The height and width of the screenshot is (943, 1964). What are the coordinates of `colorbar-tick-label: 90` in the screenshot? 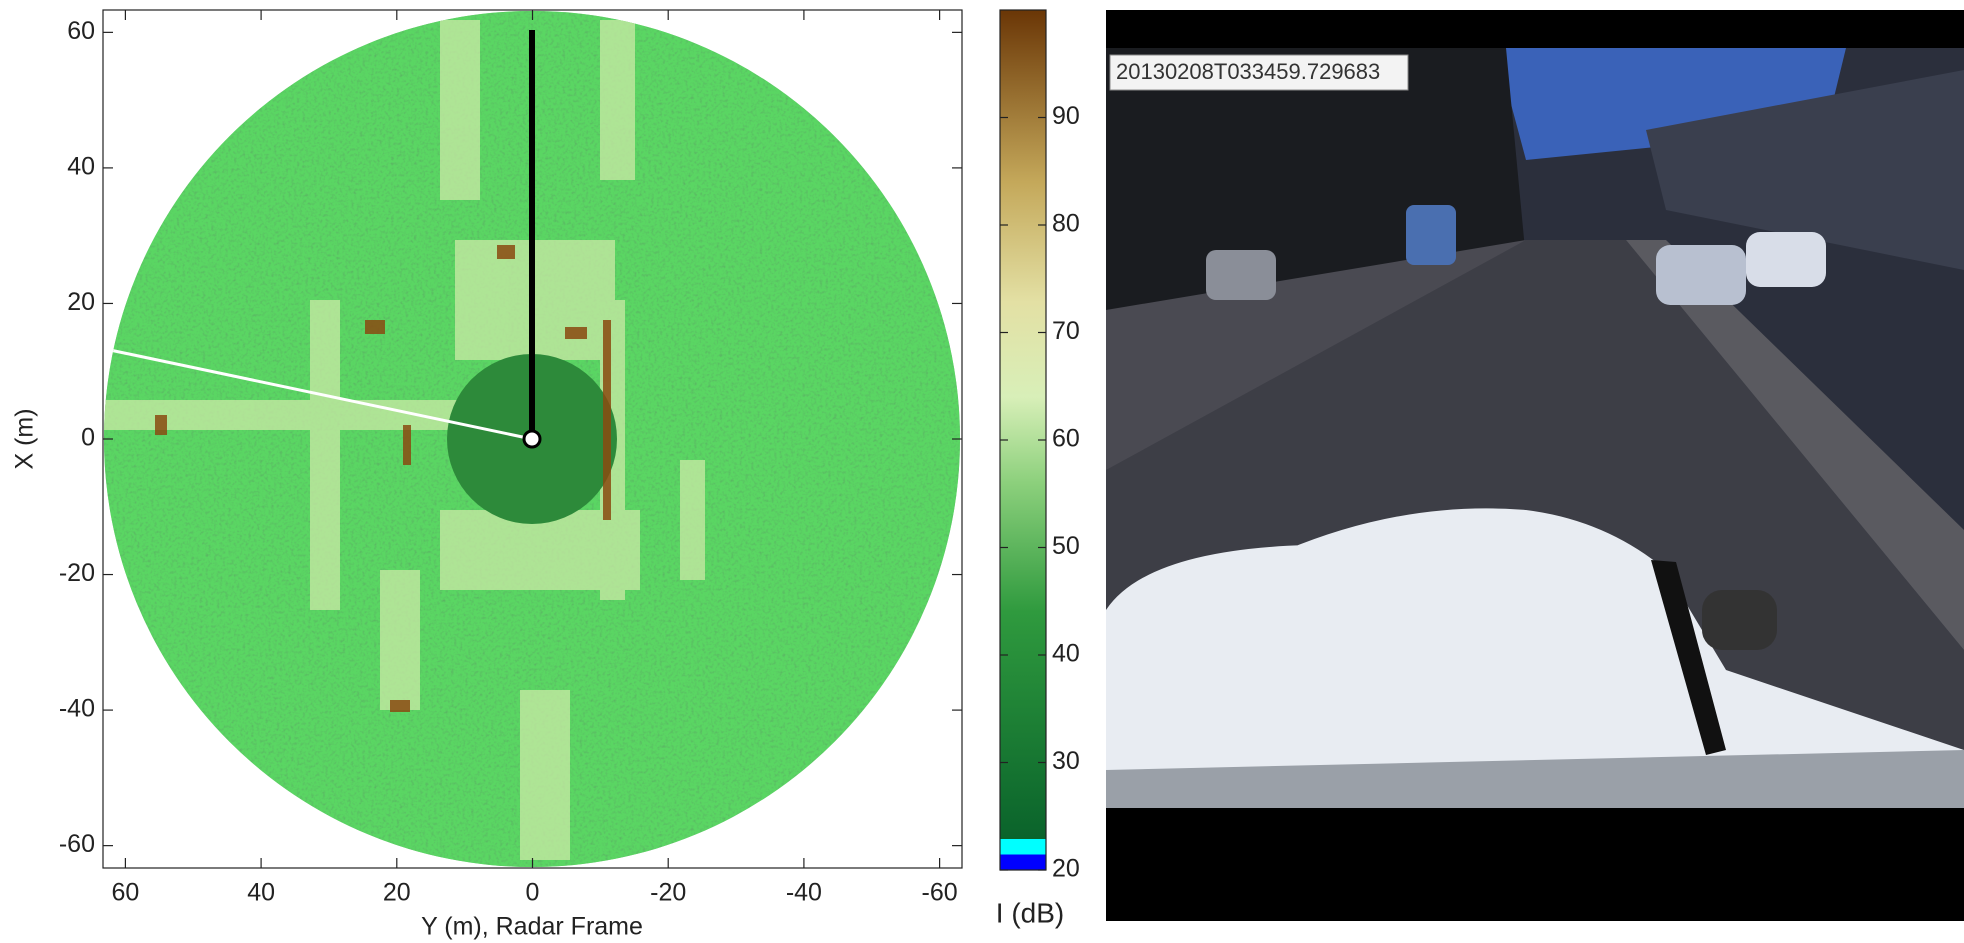 It's located at (1066, 116).